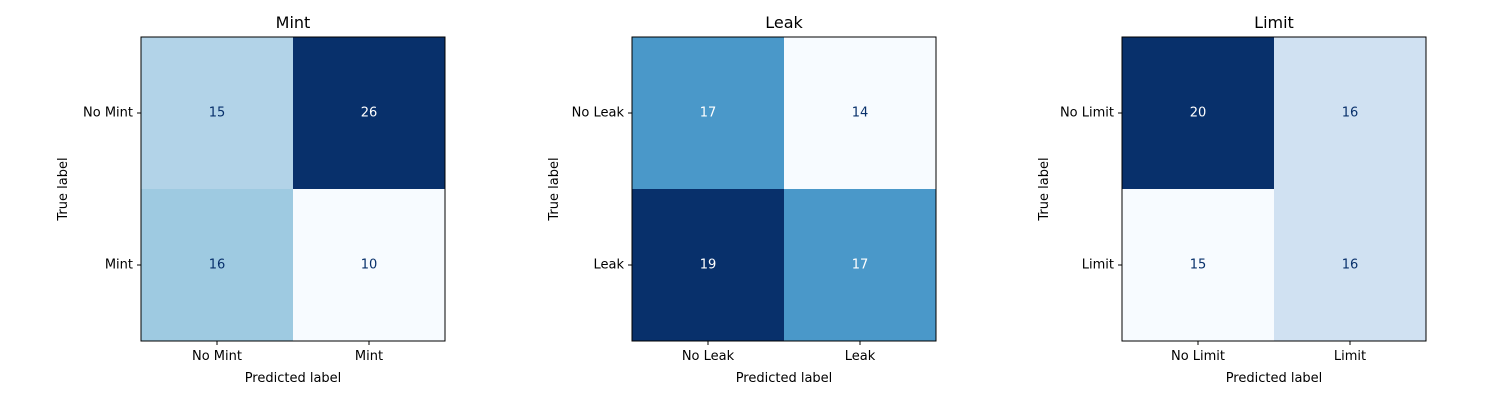  What do you see at coordinates (119, 265) in the screenshot?
I see `y-tick-label: Mint` at bounding box center [119, 265].